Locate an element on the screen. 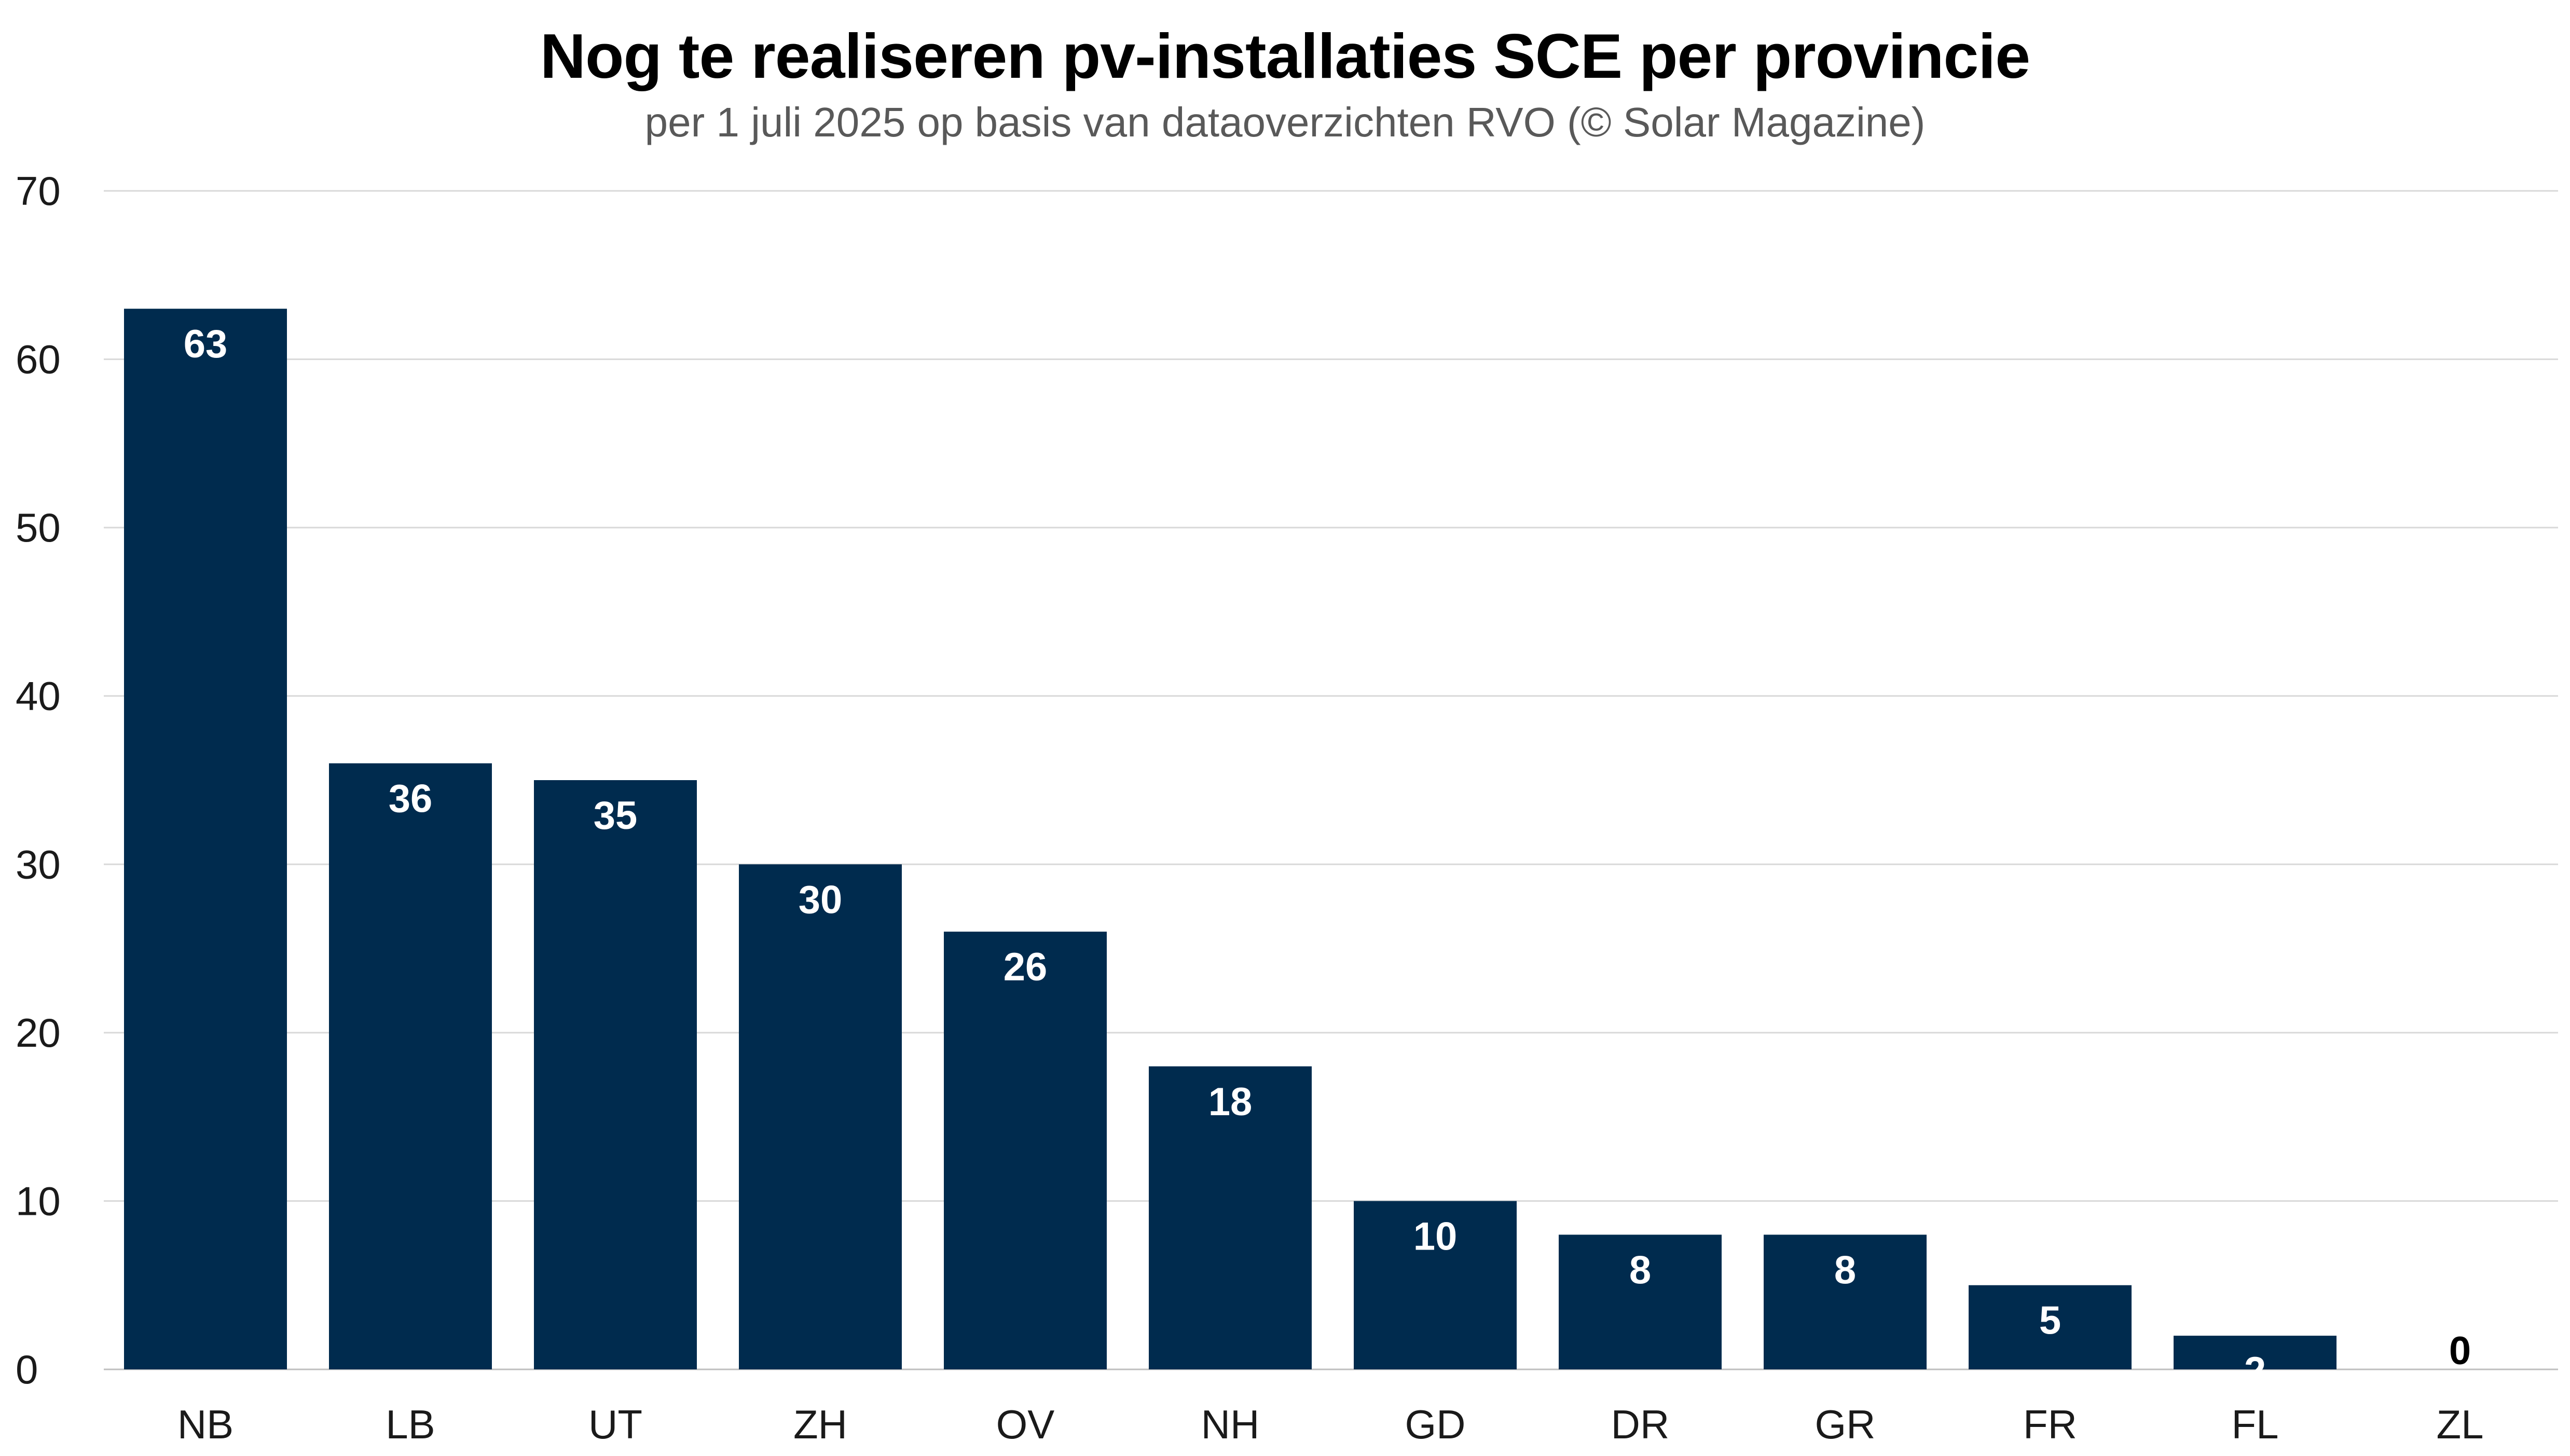 This screenshot has width=2570, height=1456. bar-nh is located at coordinates (1230, 1217).